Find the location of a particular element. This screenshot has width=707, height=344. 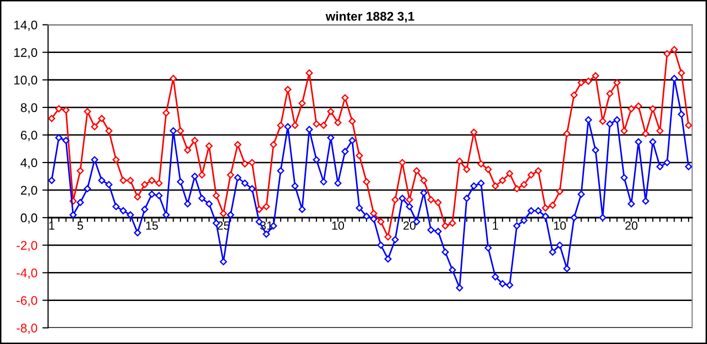

y-tick-label: 8,0 is located at coordinates (29, 108).